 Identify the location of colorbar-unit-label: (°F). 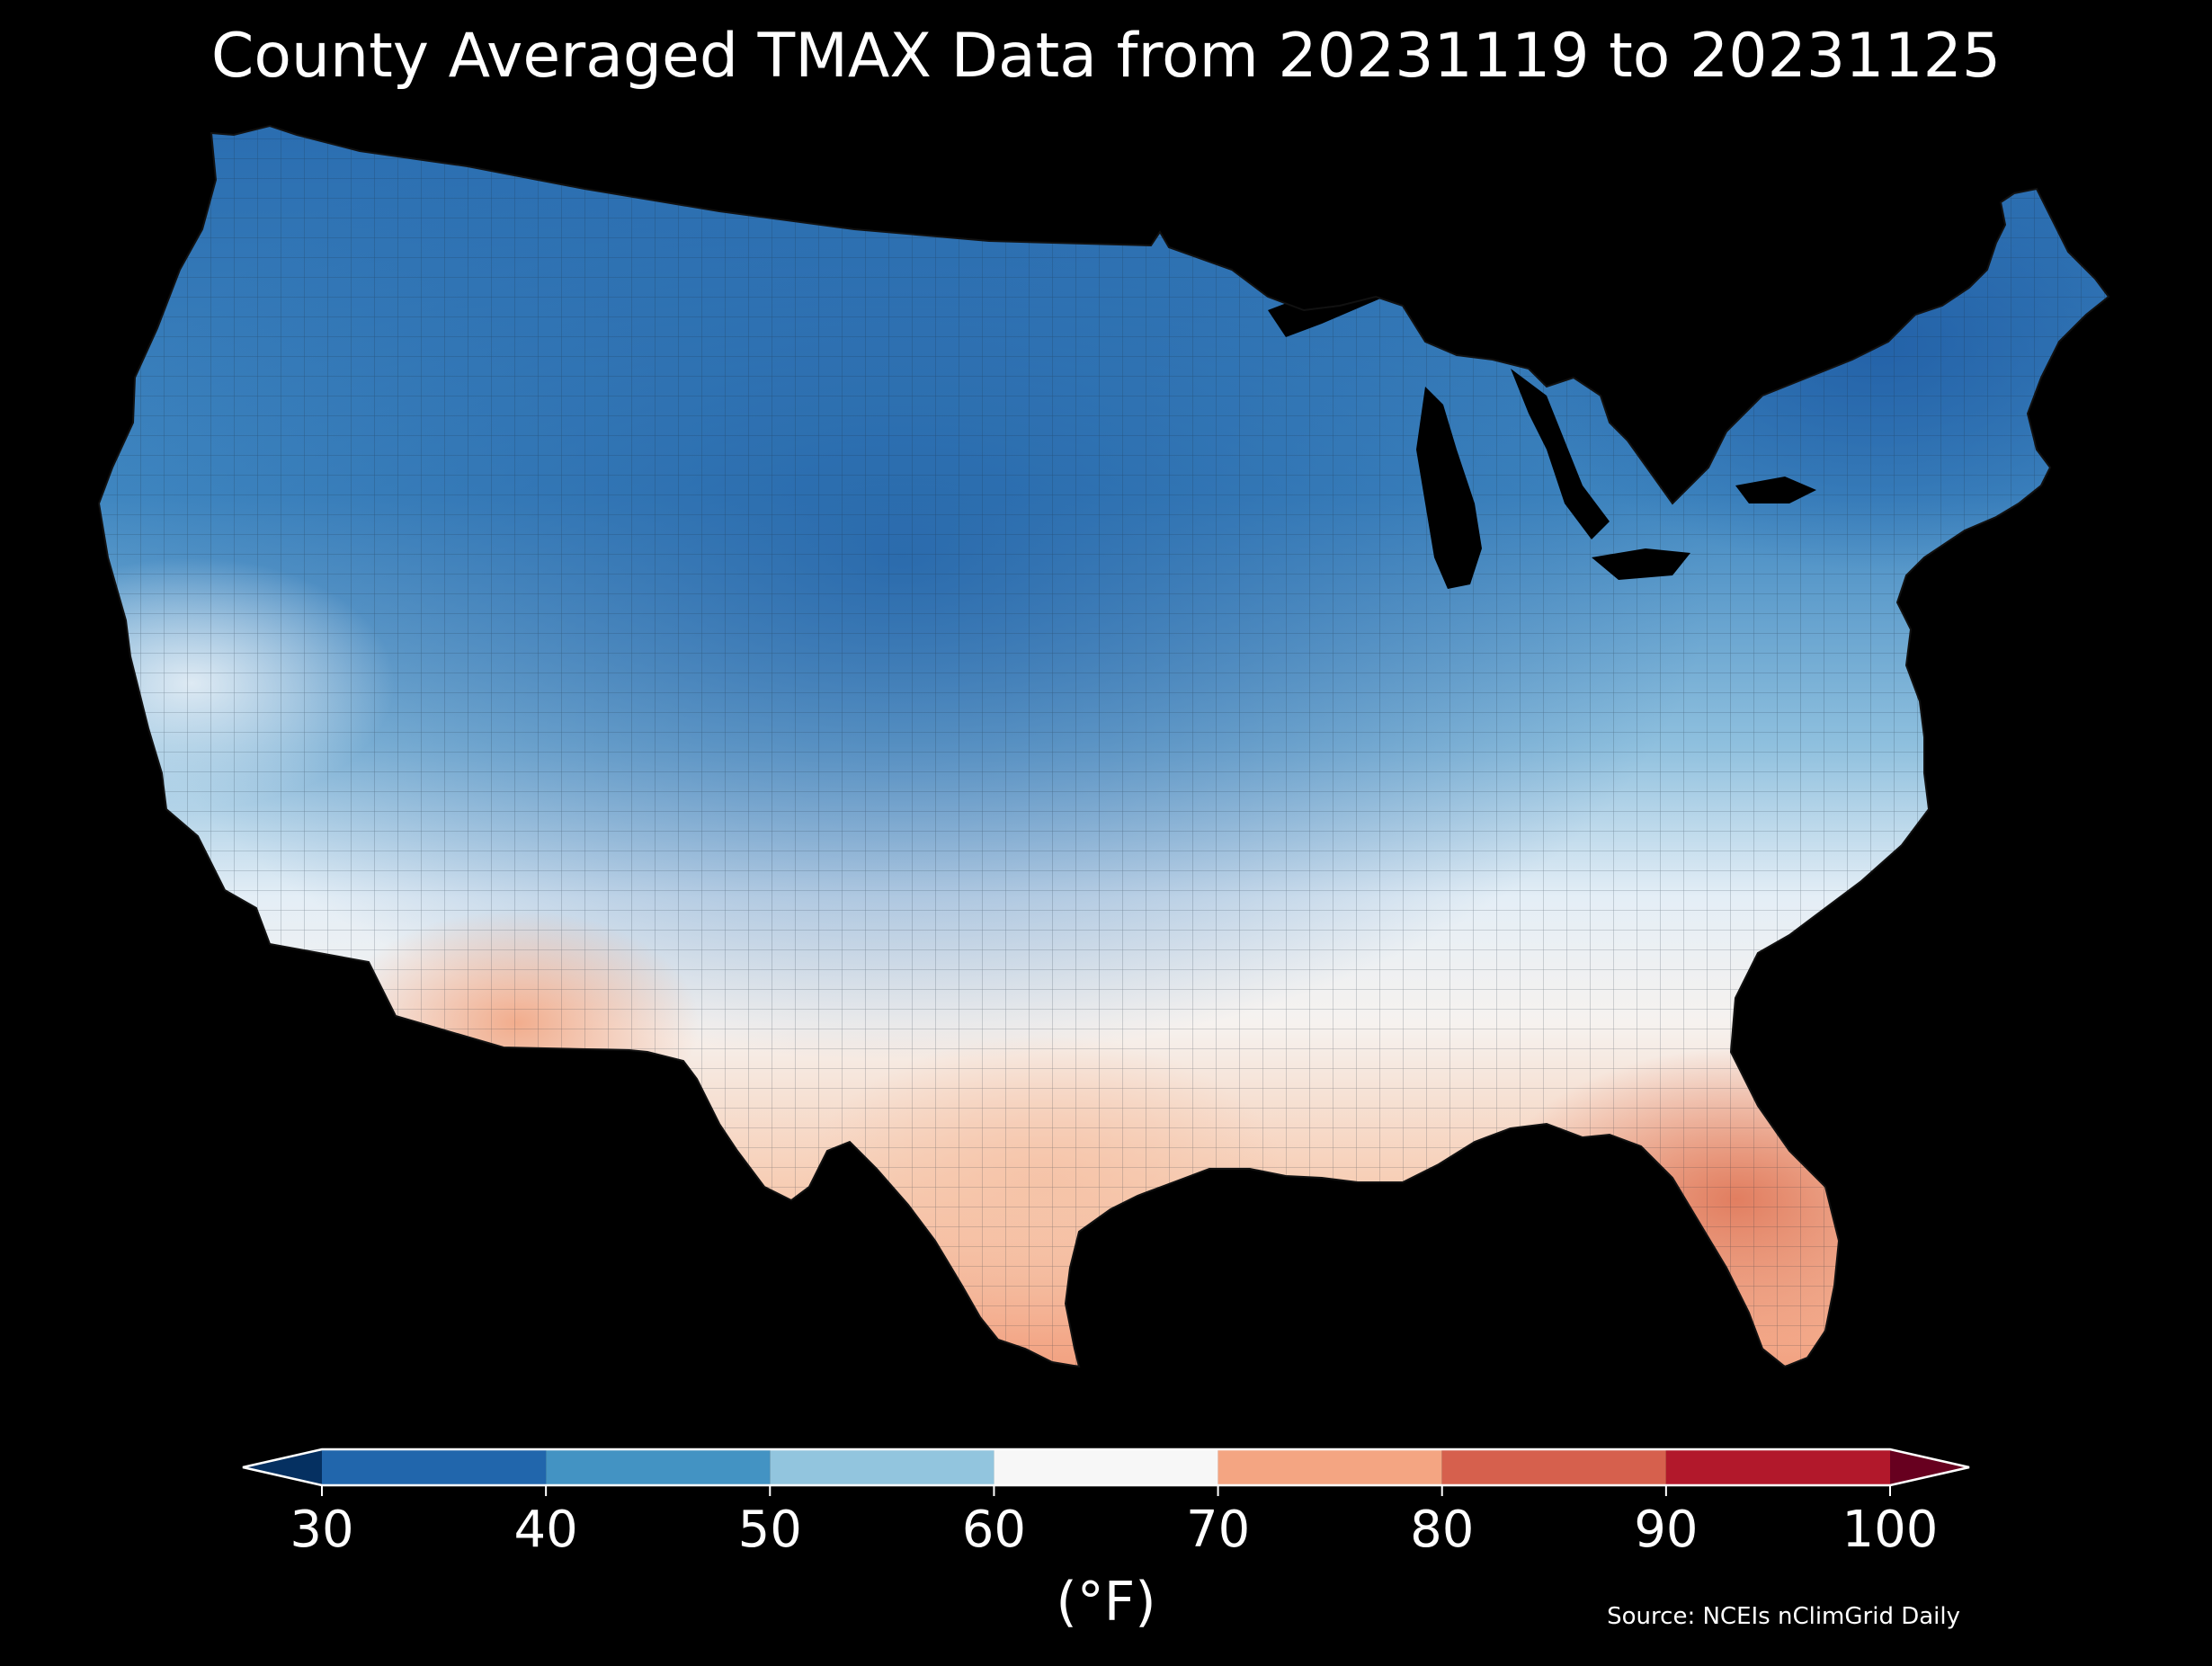
(1106, 1602).